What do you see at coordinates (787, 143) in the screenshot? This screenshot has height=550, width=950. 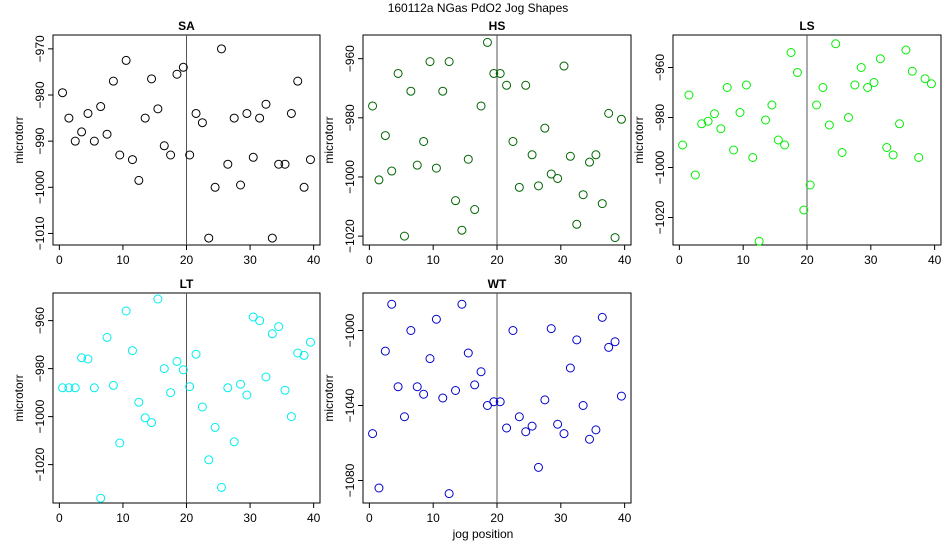 I see `panel-ls: LS 0 10 20 30 40 −1020 −1000 −980 −960 microtorr` at bounding box center [787, 143].